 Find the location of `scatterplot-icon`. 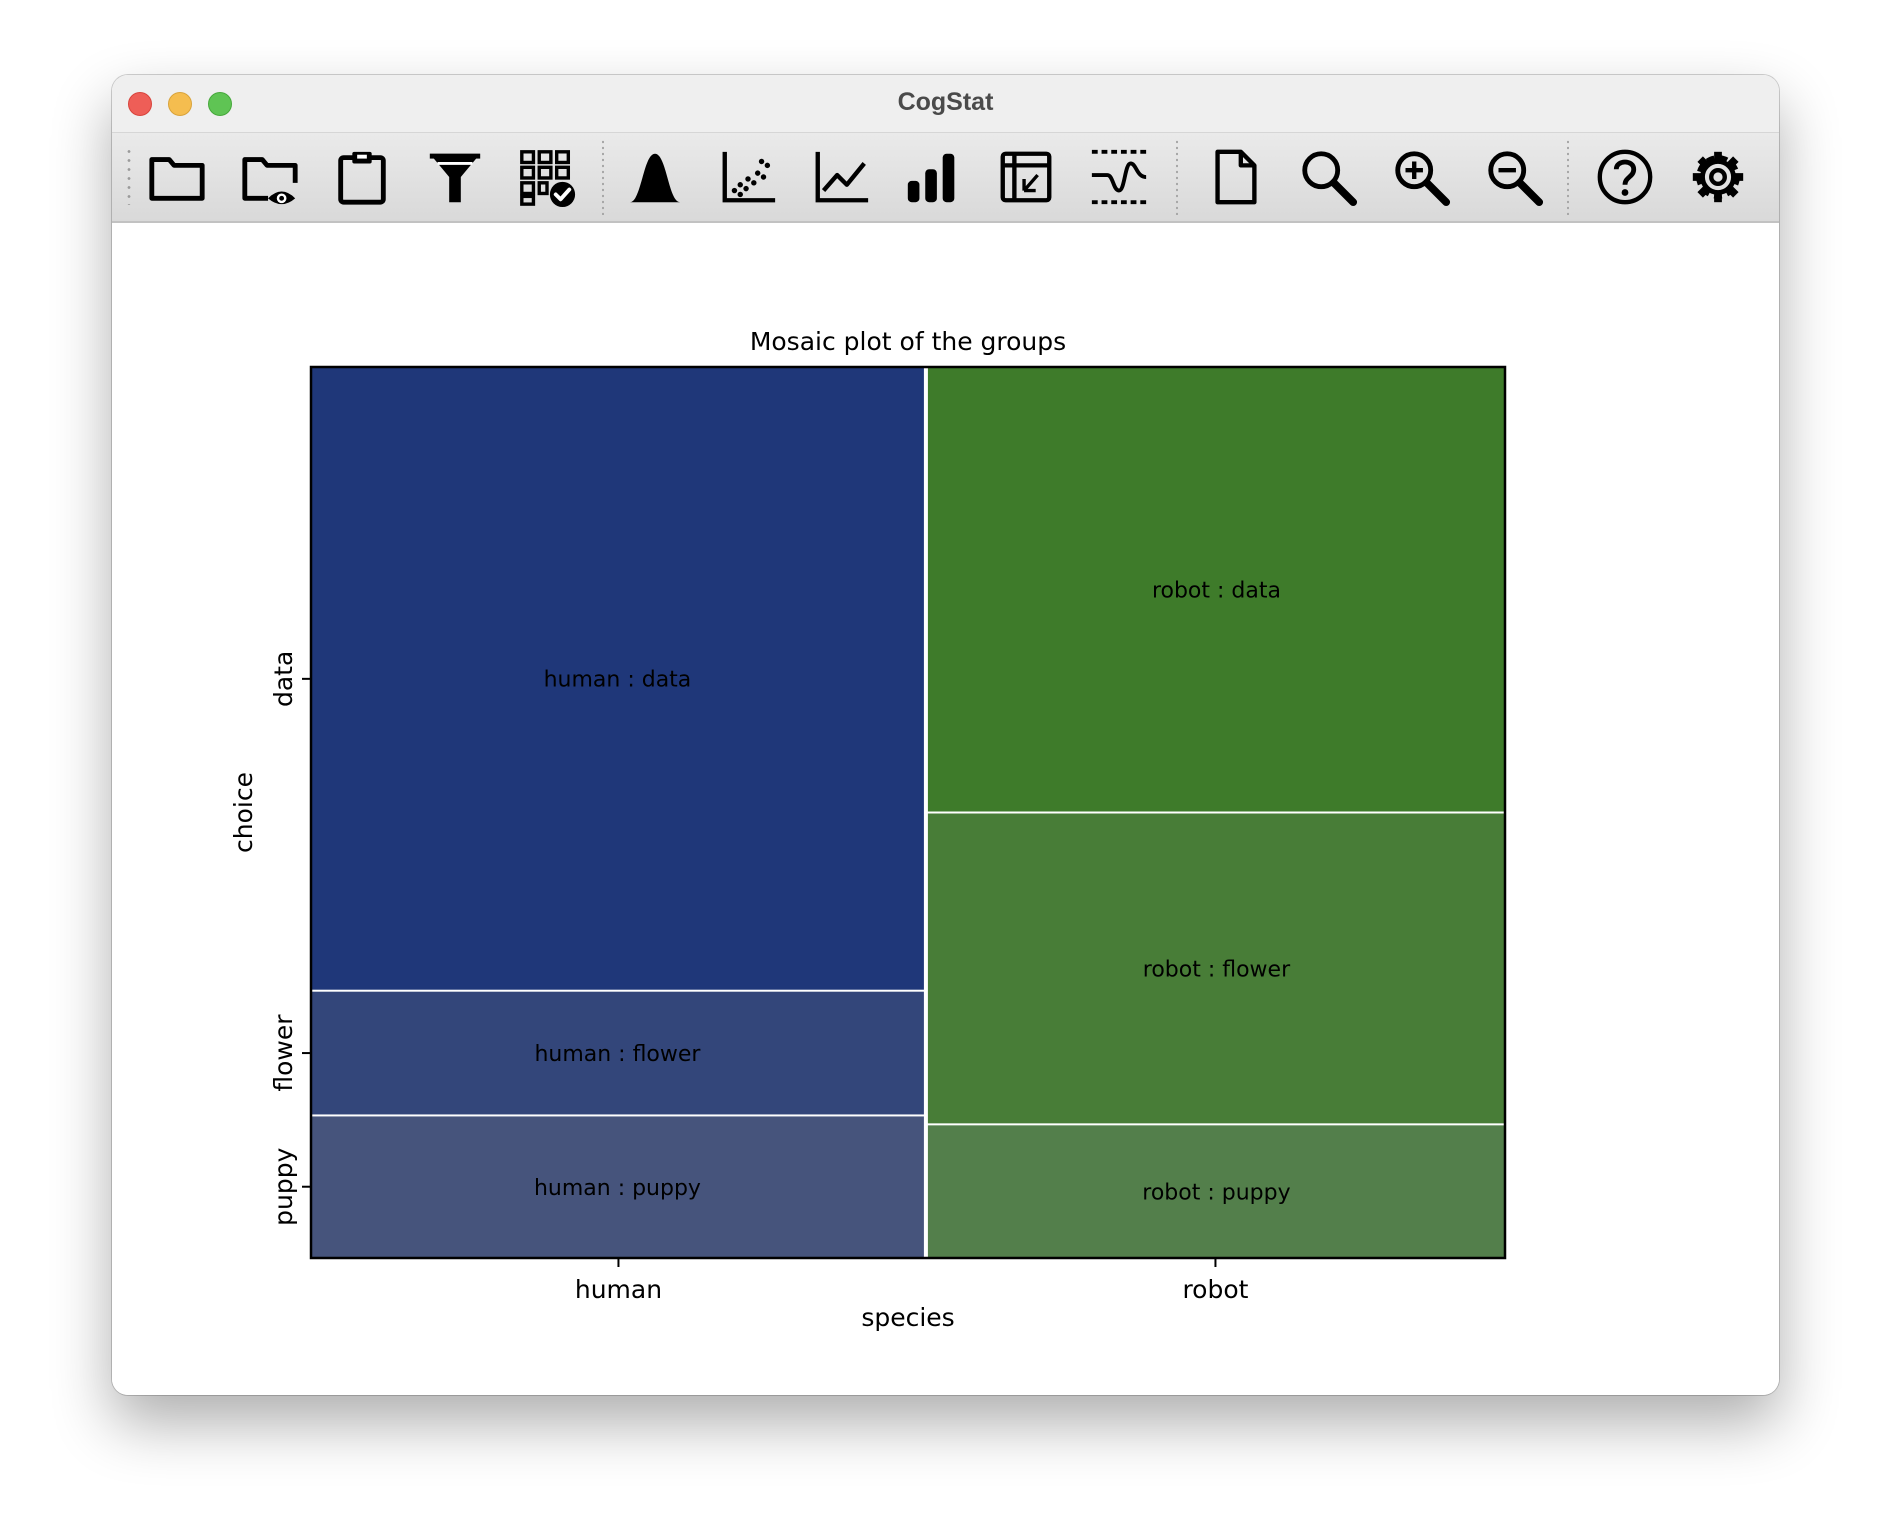

scatterplot-icon is located at coordinates (749, 177).